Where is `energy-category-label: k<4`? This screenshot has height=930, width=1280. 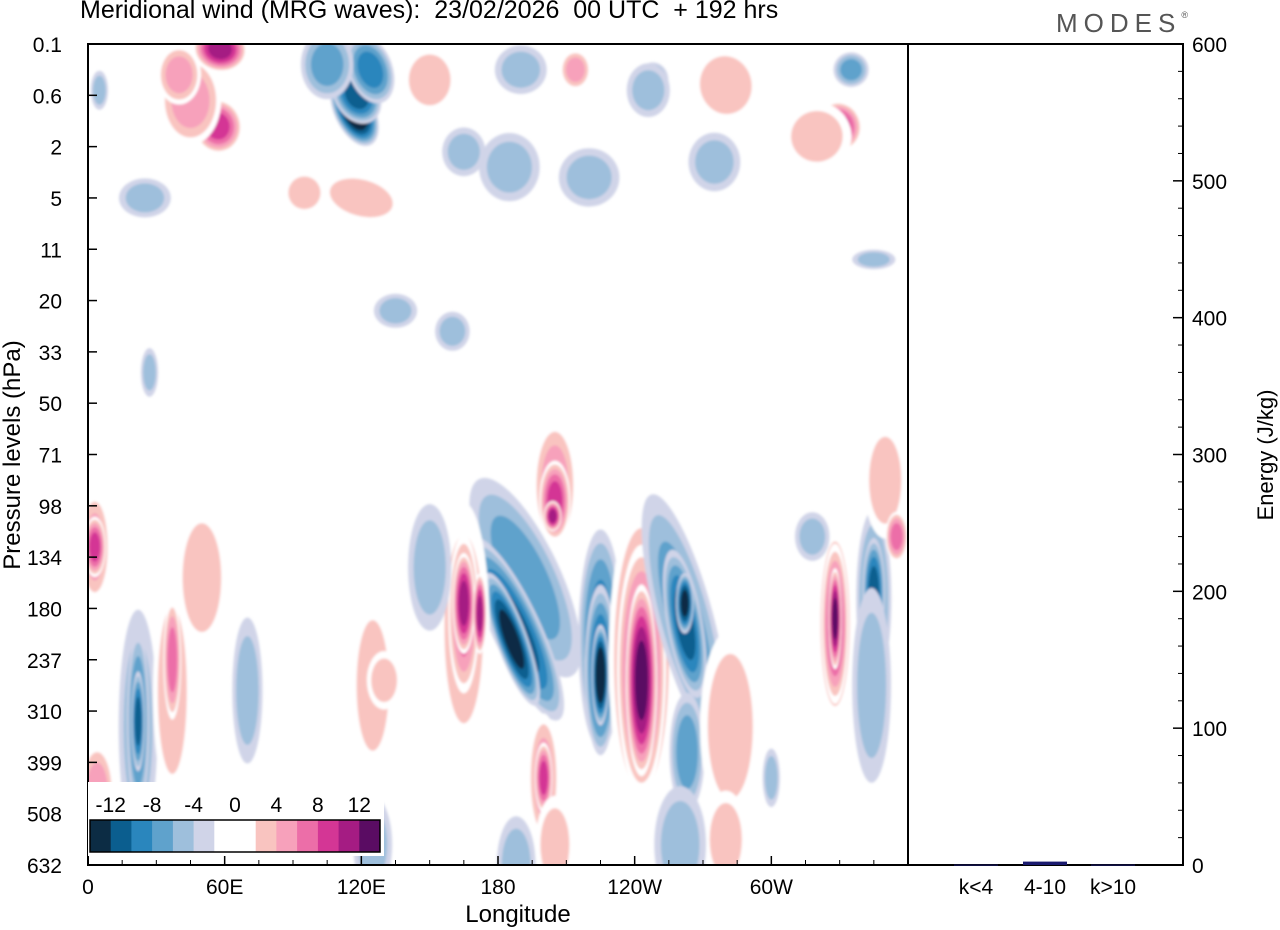 energy-category-label: k<4 is located at coordinates (976, 887).